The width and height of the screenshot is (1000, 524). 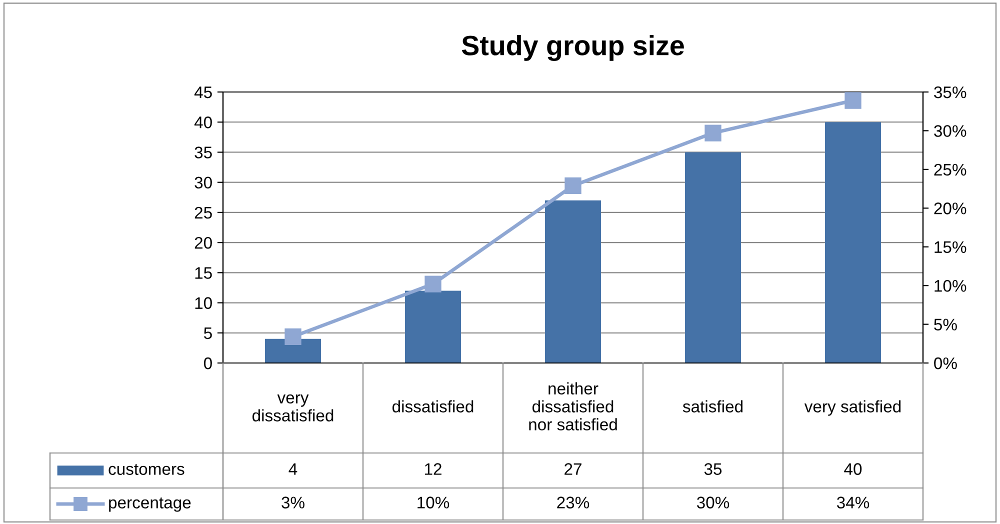 What do you see at coordinates (852, 408) in the screenshot?
I see `x-tick-label: very satisfied` at bounding box center [852, 408].